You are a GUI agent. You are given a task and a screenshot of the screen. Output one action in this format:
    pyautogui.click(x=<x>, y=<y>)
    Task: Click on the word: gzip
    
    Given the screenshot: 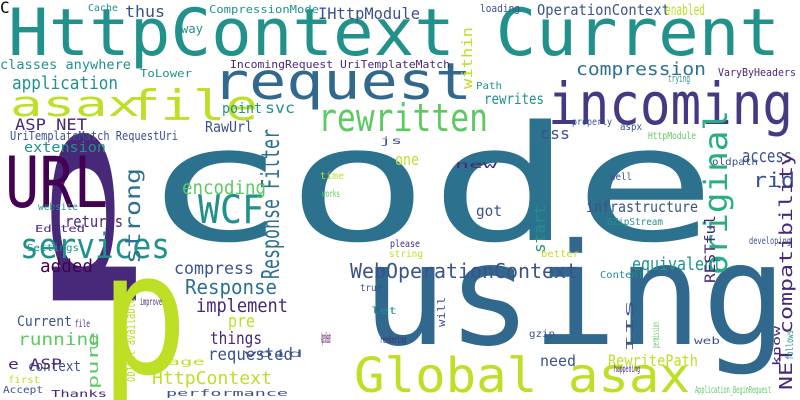 What is the action you would take?
    pyautogui.click(x=542, y=334)
    